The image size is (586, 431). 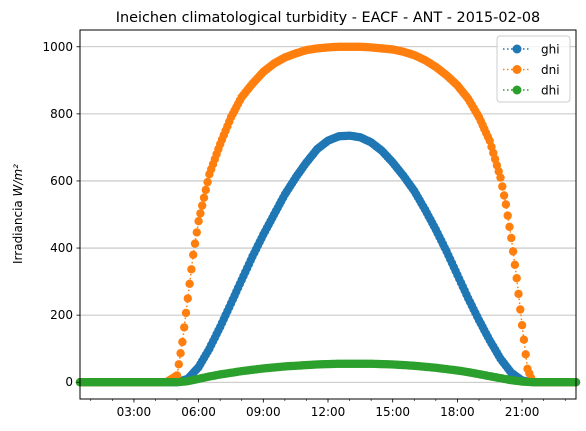 What do you see at coordinates (61, 214) in the screenshot?
I see `y-axis: 0 200 400 600 800 1000` at bounding box center [61, 214].